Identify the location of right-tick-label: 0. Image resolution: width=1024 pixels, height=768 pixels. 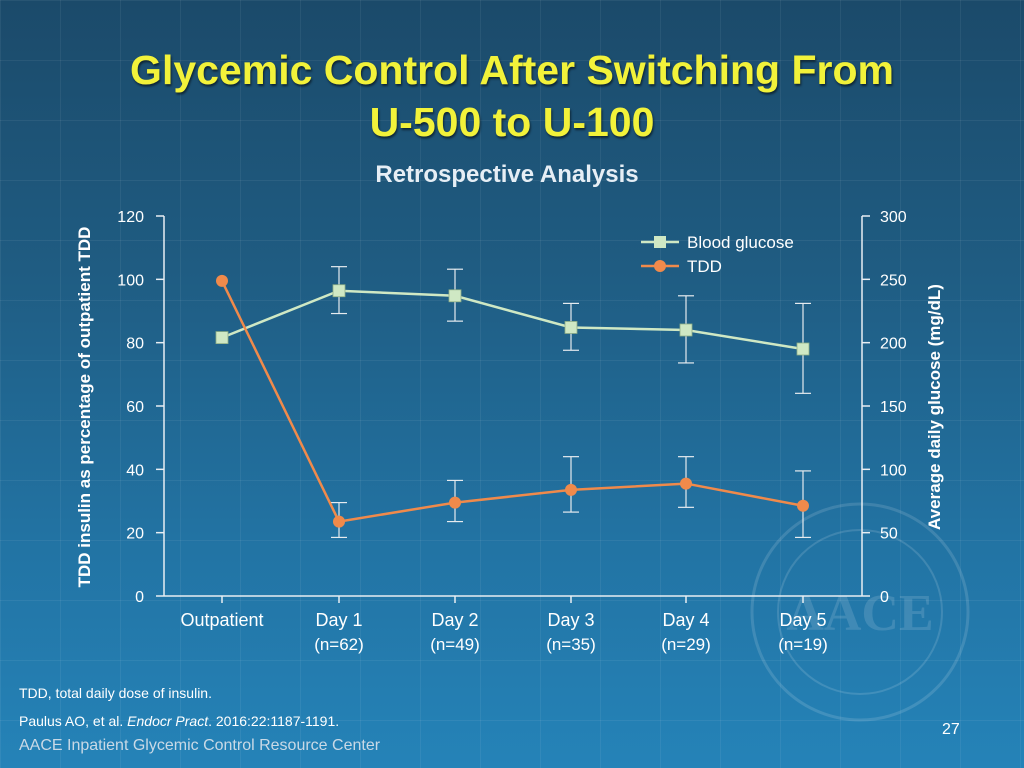
(884, 597).